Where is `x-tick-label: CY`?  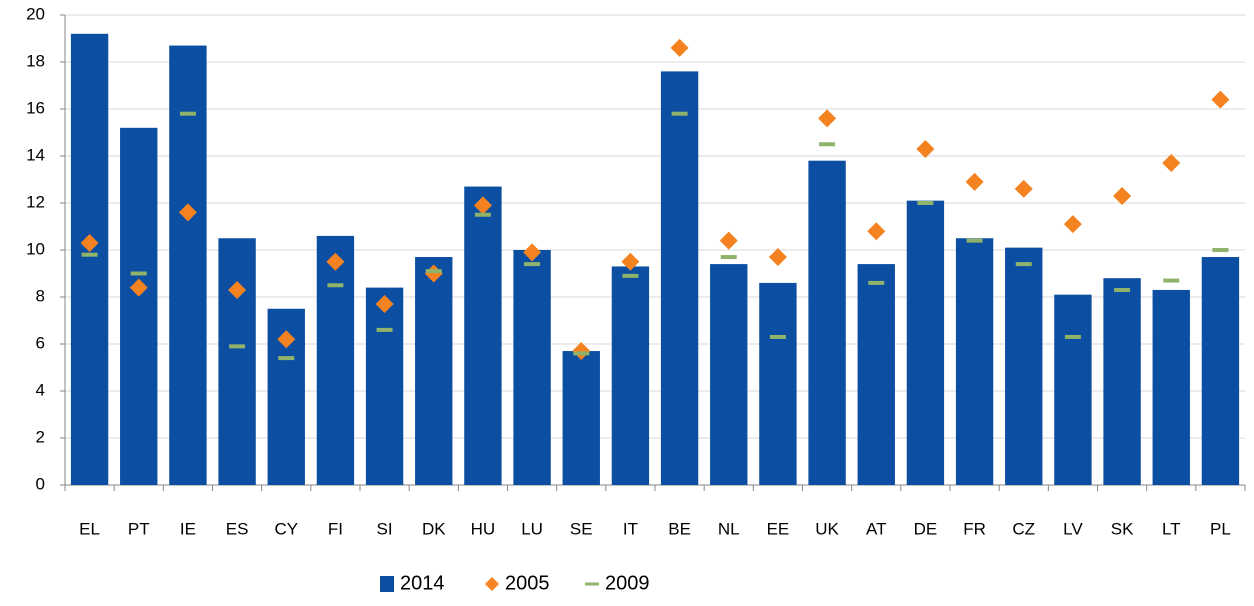 x-tick-label: CY is located at coordinates (286, 528).